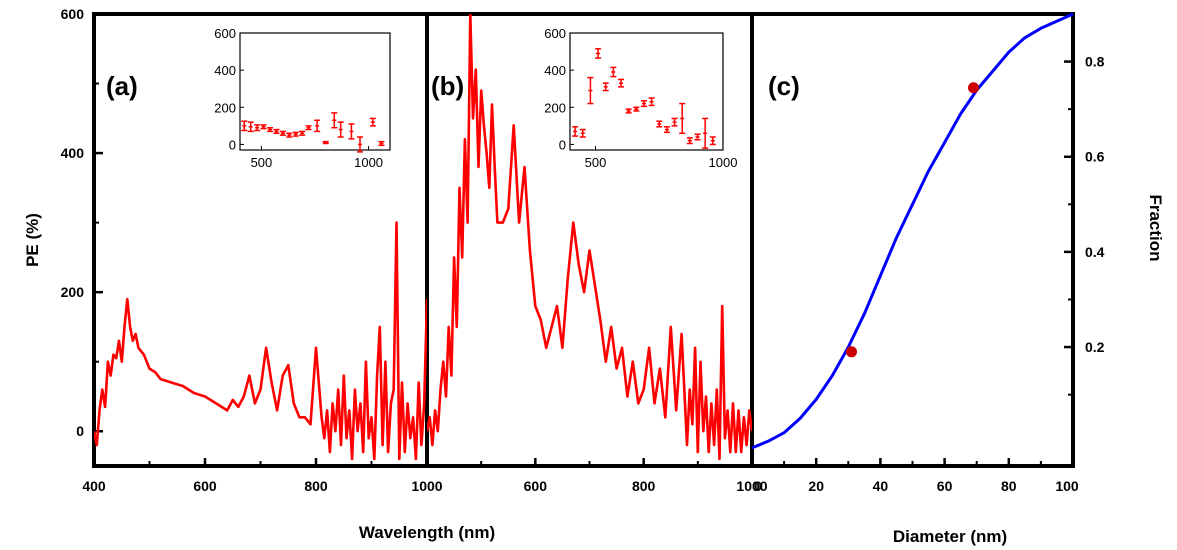 The image size is (1177, 550). I want to click on x-tick-label: 80, so click(1009, 486).